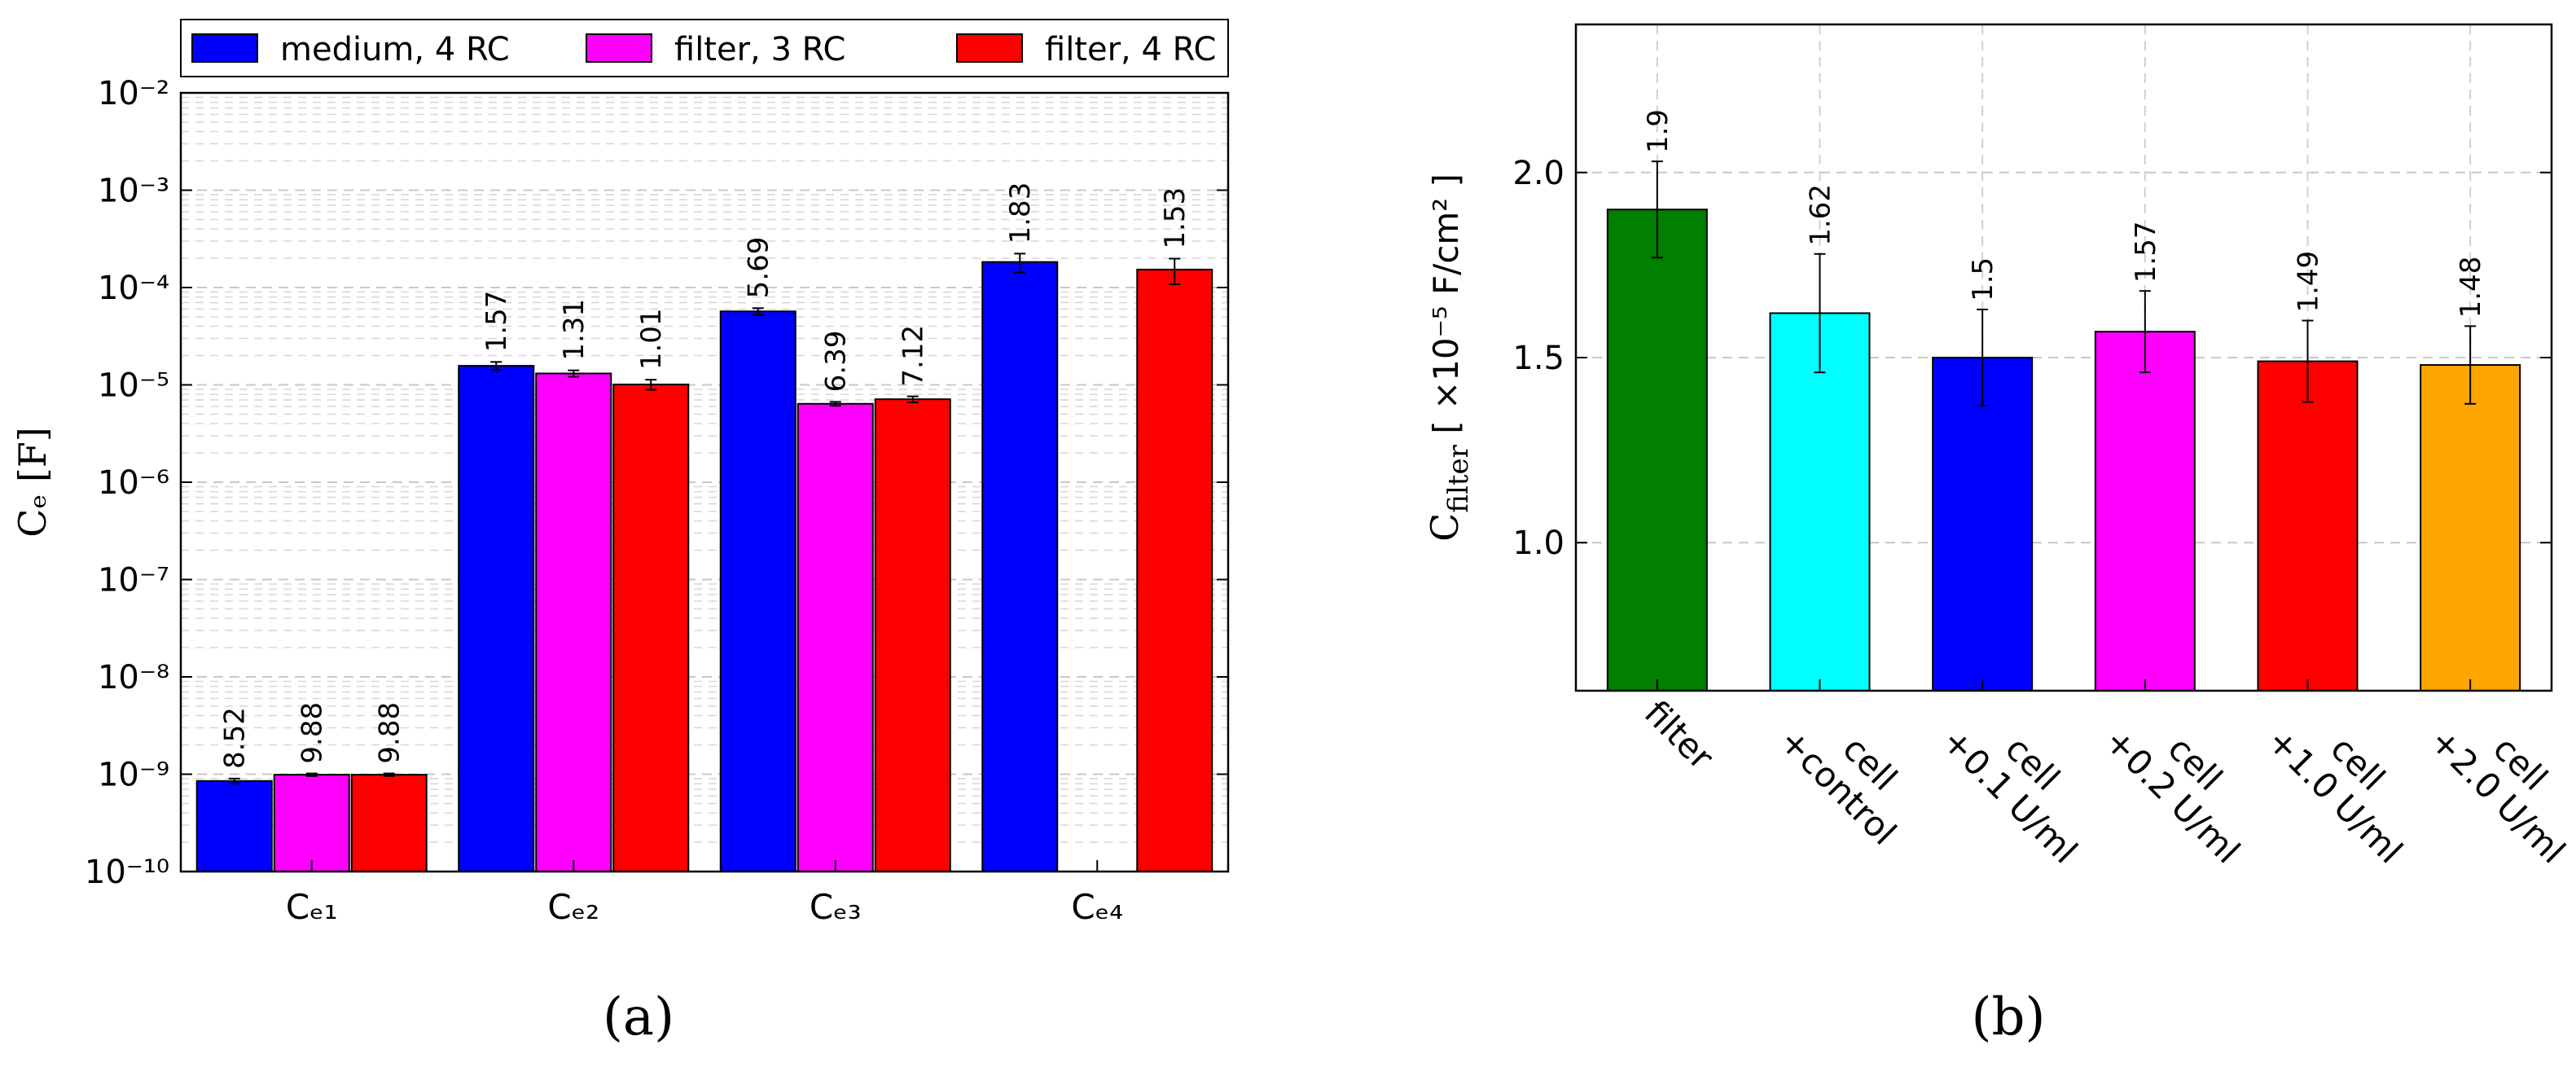 The width and height of the screenshot is (2576, 1076). What do you see at coordinates (638, 1017) in the screenshot?
I see `caption-a: (a)` at bounding box center [638, 1017].